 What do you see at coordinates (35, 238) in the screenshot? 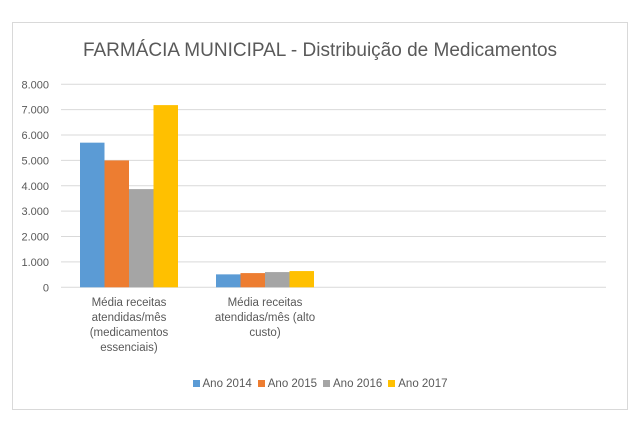
I see `y-tick-label: 2.000` at bounding box center [35, 238].